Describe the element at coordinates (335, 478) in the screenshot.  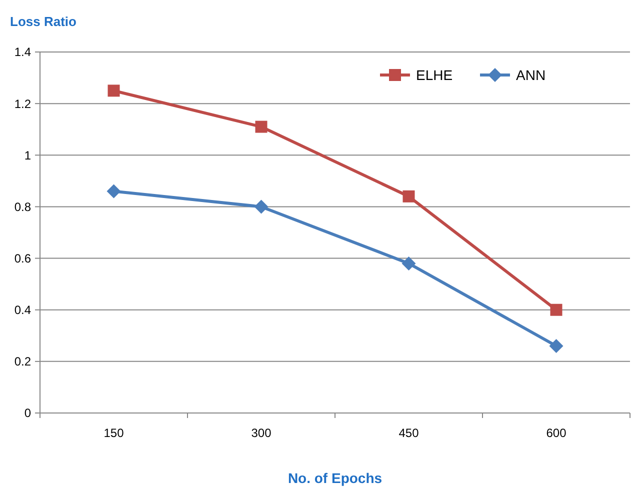
I see `x-axis-title: No. of Epochs` at that location.